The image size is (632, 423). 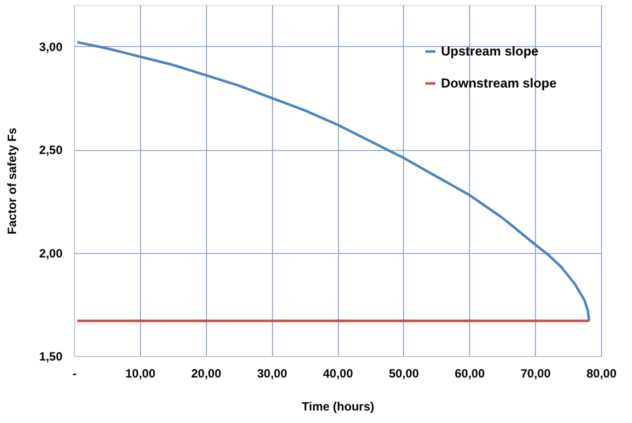 What do you see at coordinates (206, 373) in the screenshot?
I see `x-tick-label: 20,00` at bounding box center [206, 373].